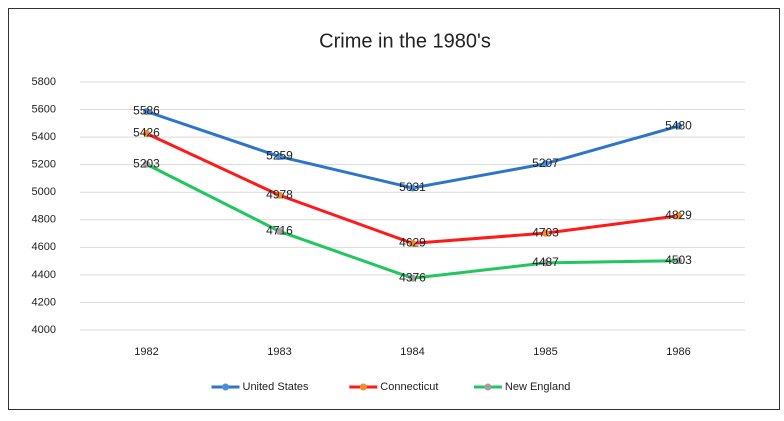 The image size is (784, 421). What do you see at coordinates (537, 387) in the screenshot?
I see `legend-label: New England` at bounding box center [537, 387].